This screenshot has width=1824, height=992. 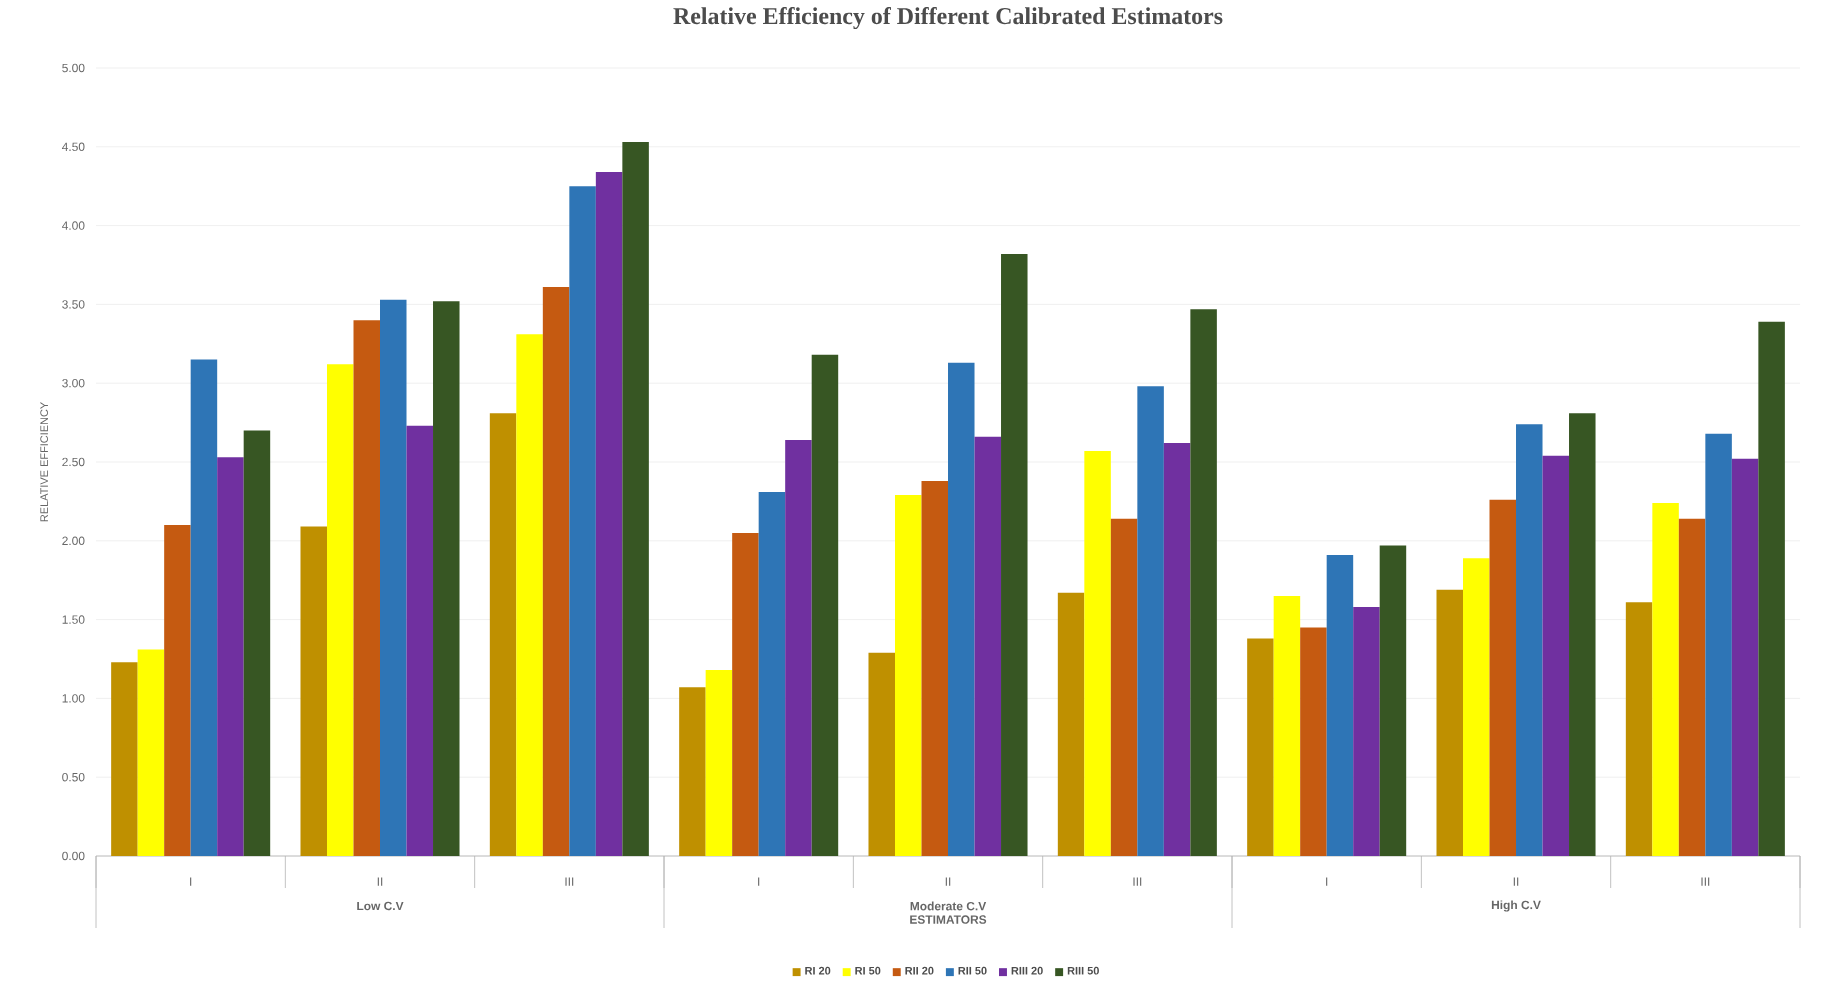 I want to click on chart-title: Relative Efficiency of Different Calibrated Estimators, so click(x=948, y=18).